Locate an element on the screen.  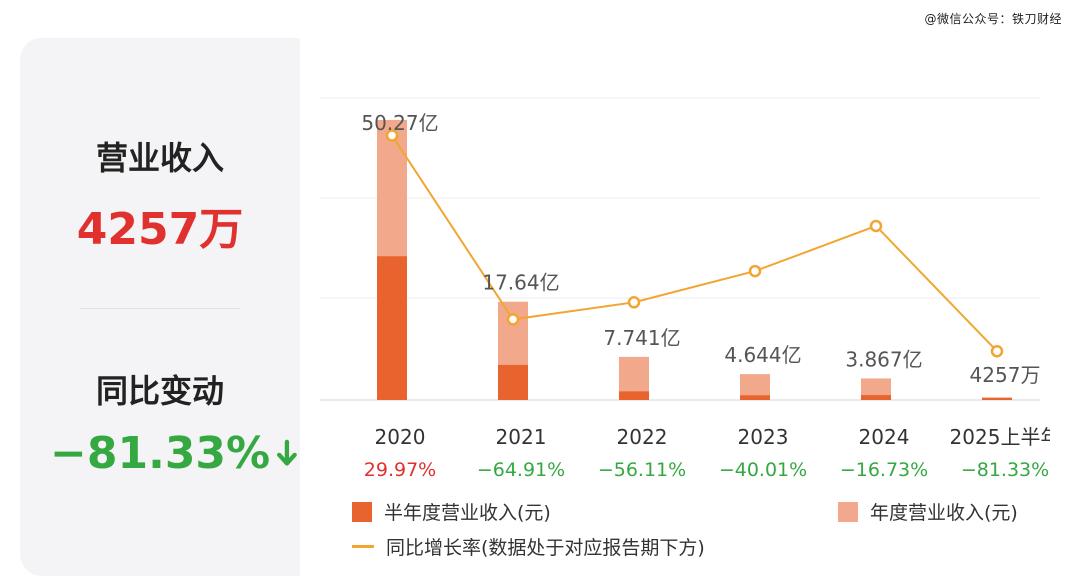
category-label: 2021 is located at coordinates (521, 437).